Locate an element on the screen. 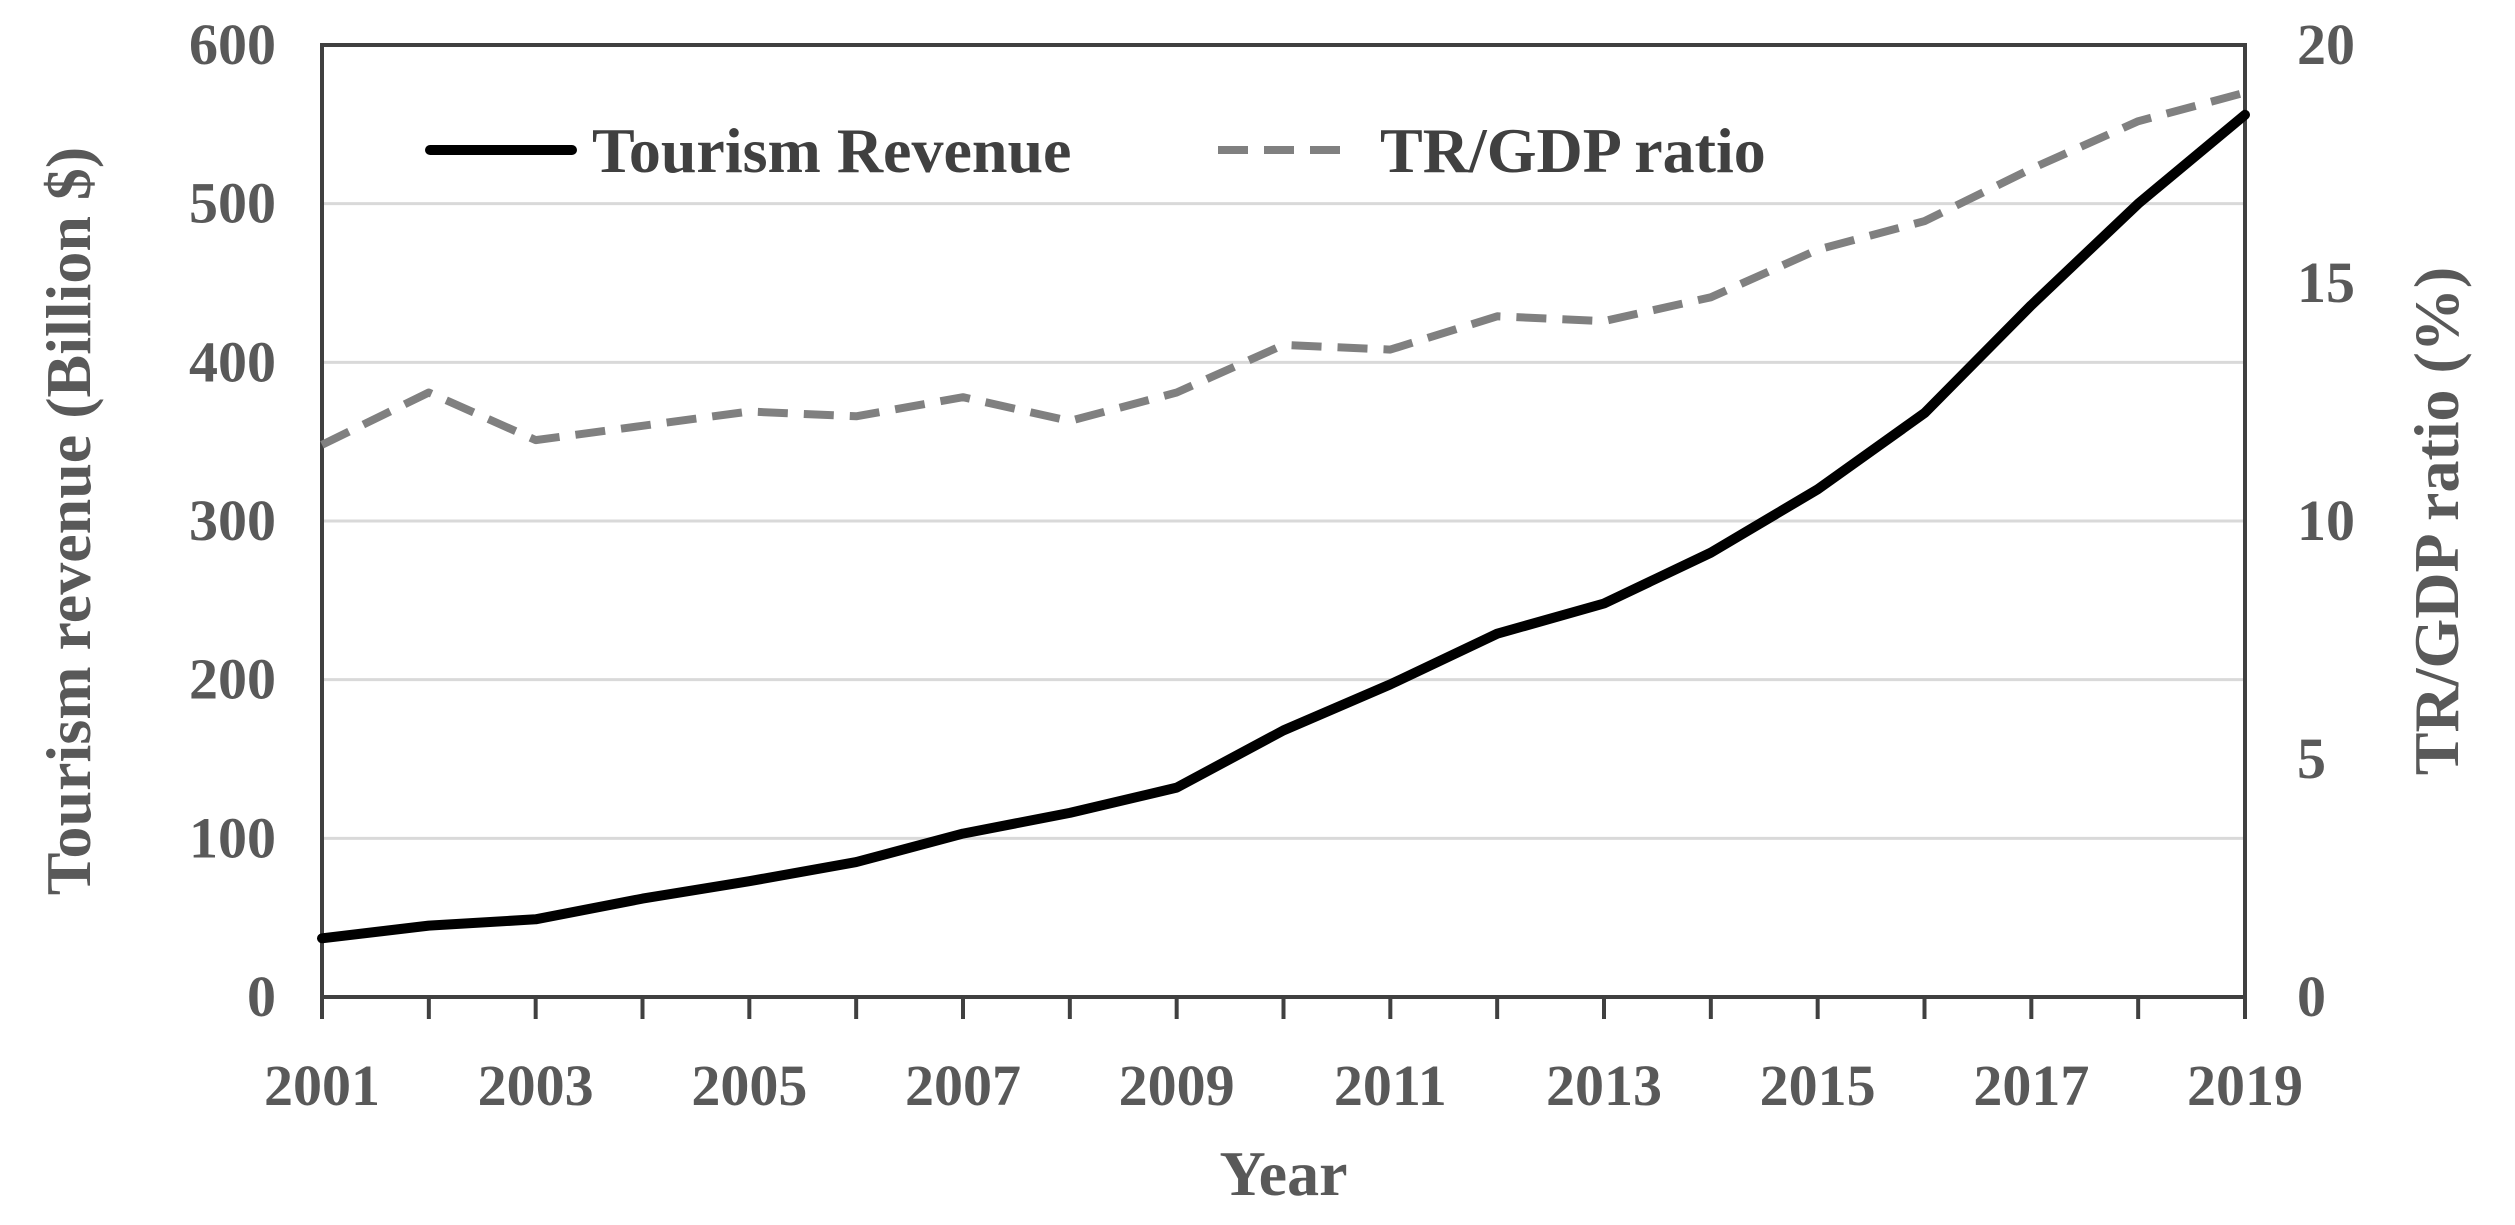 This screenshot has width=2515, height=1225. x-tick-label: 2019 is located at coordinates (2245, 1085).